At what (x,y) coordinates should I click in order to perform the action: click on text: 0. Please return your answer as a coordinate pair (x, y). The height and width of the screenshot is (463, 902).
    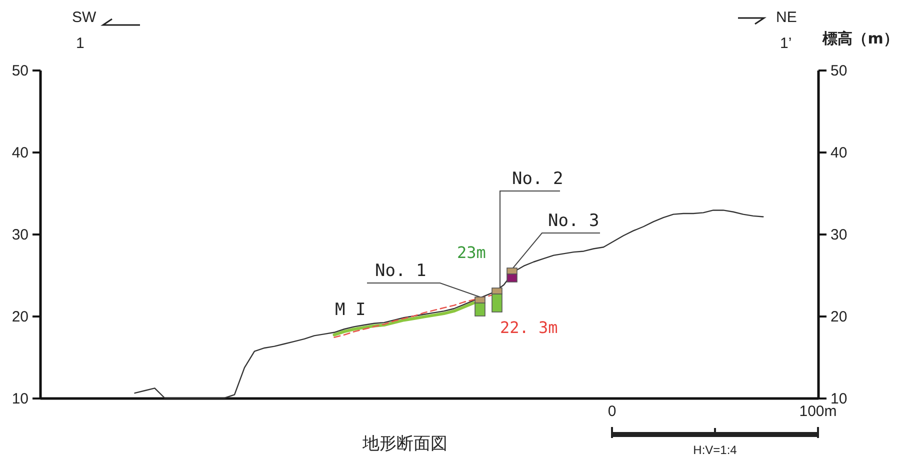
    Looking at the image, I should click on (612, 411).